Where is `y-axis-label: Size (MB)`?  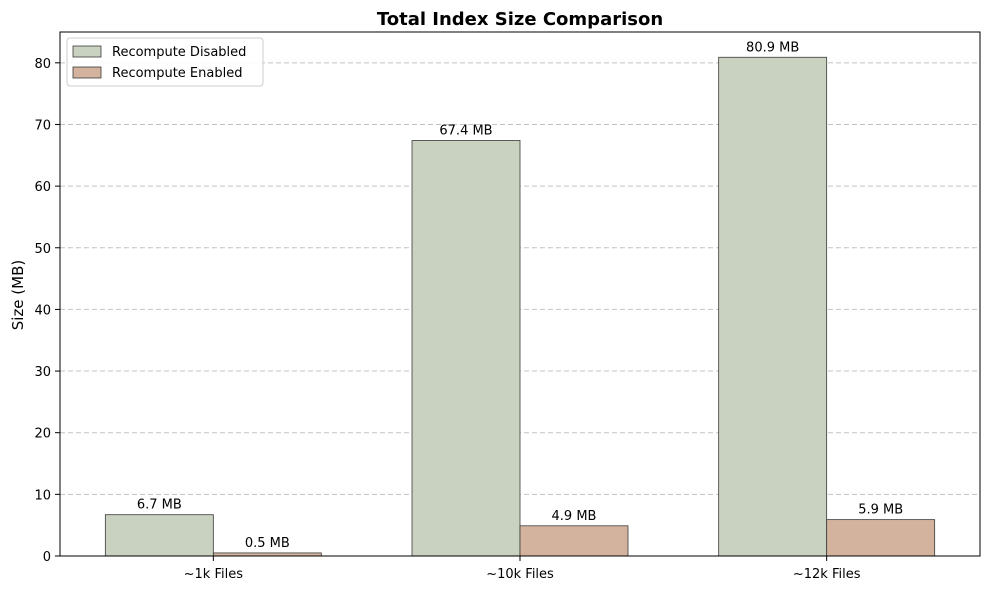
y-axis-label: Size (MB) is located at coordinates (18, 295).